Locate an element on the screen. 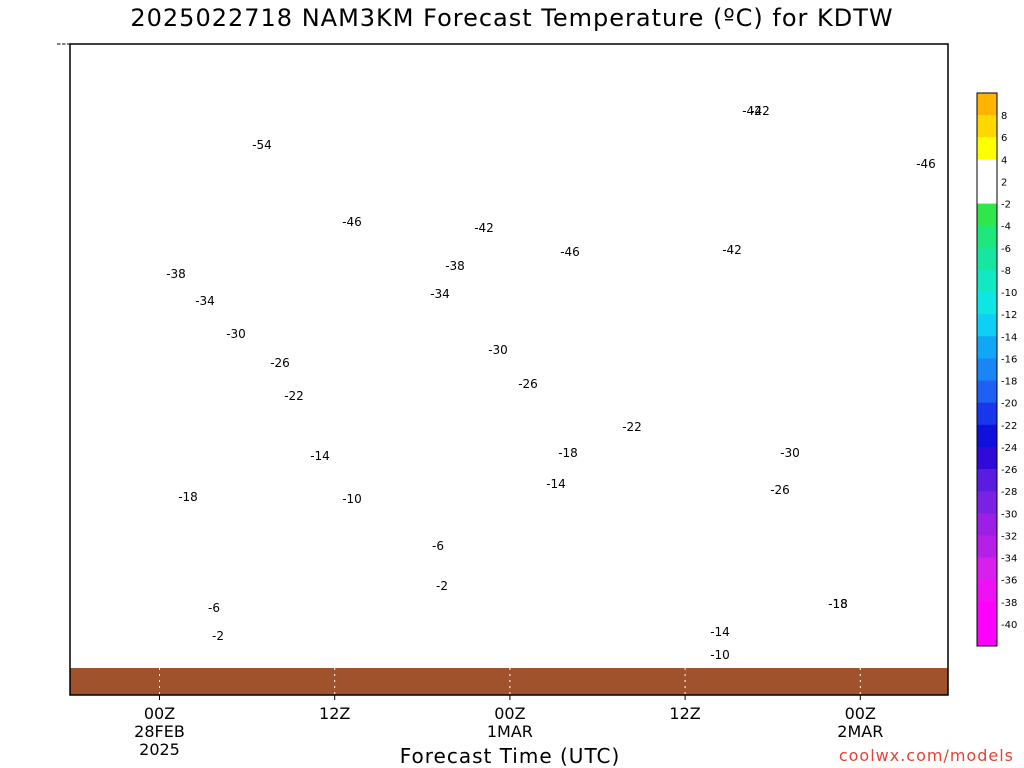  colorbar-label: -14 is located at coordinates (1009, 337).